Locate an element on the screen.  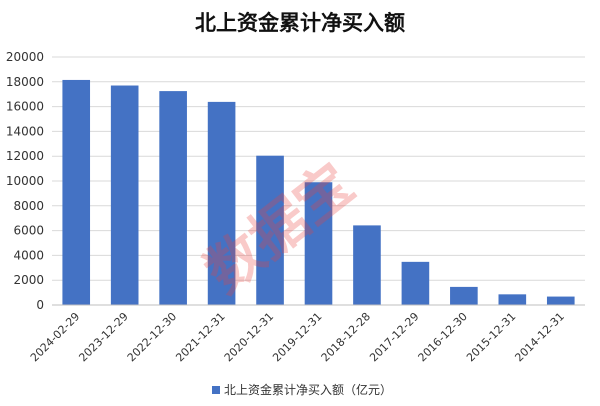
x-tick-label: 2016-12-30 is located at coordinates (443, 337).